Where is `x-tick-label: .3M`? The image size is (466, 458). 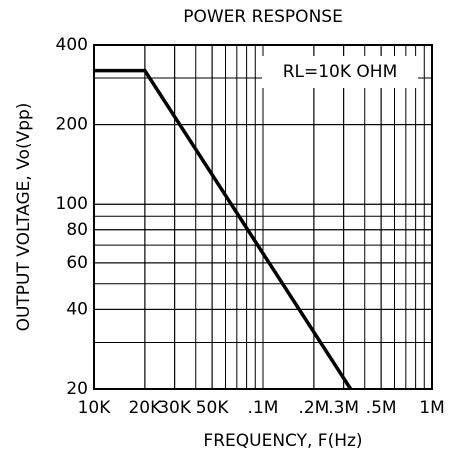
x-tick-label: .3M is located at coordinates (343, 408).